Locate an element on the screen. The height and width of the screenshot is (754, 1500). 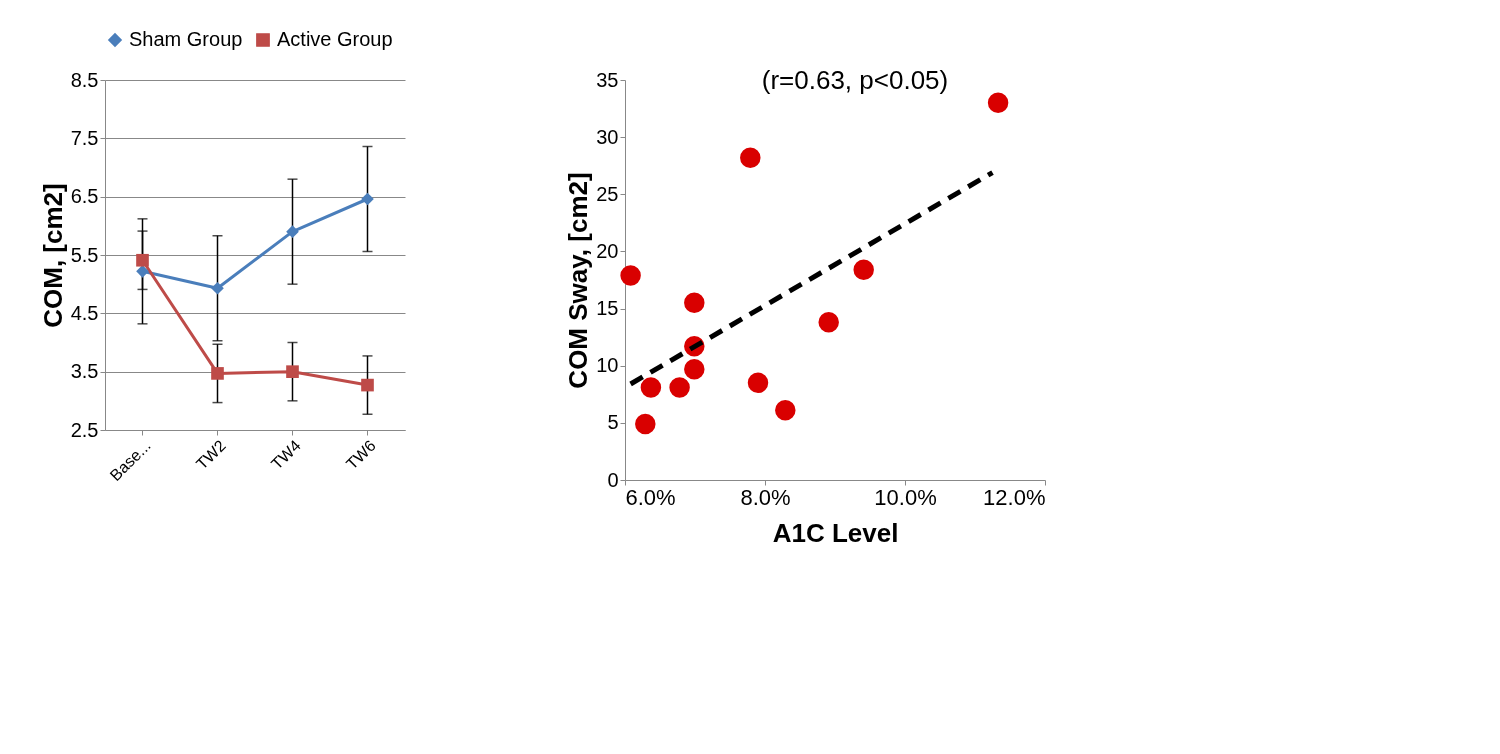
x-tick-label: 10.0% is located at coordinates (905, 497).